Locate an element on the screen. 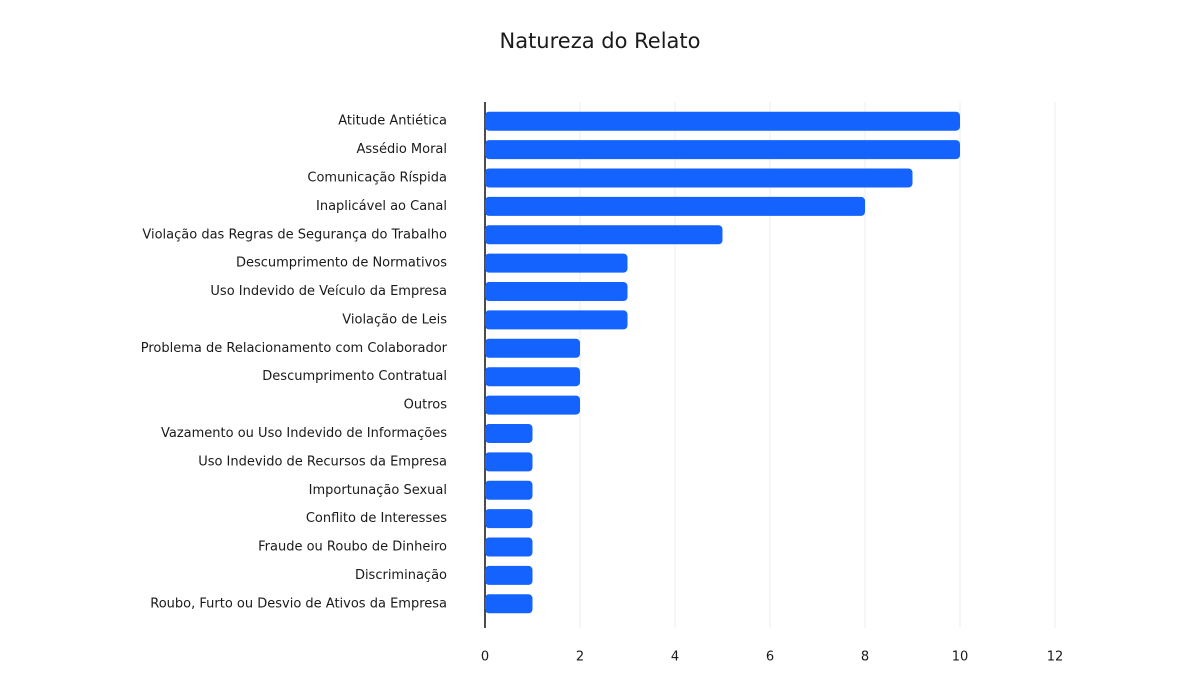 The height and width of the screenshot is (682, 1200). y-tick-label: Violação de Leis is located at coordinates (394, 319).